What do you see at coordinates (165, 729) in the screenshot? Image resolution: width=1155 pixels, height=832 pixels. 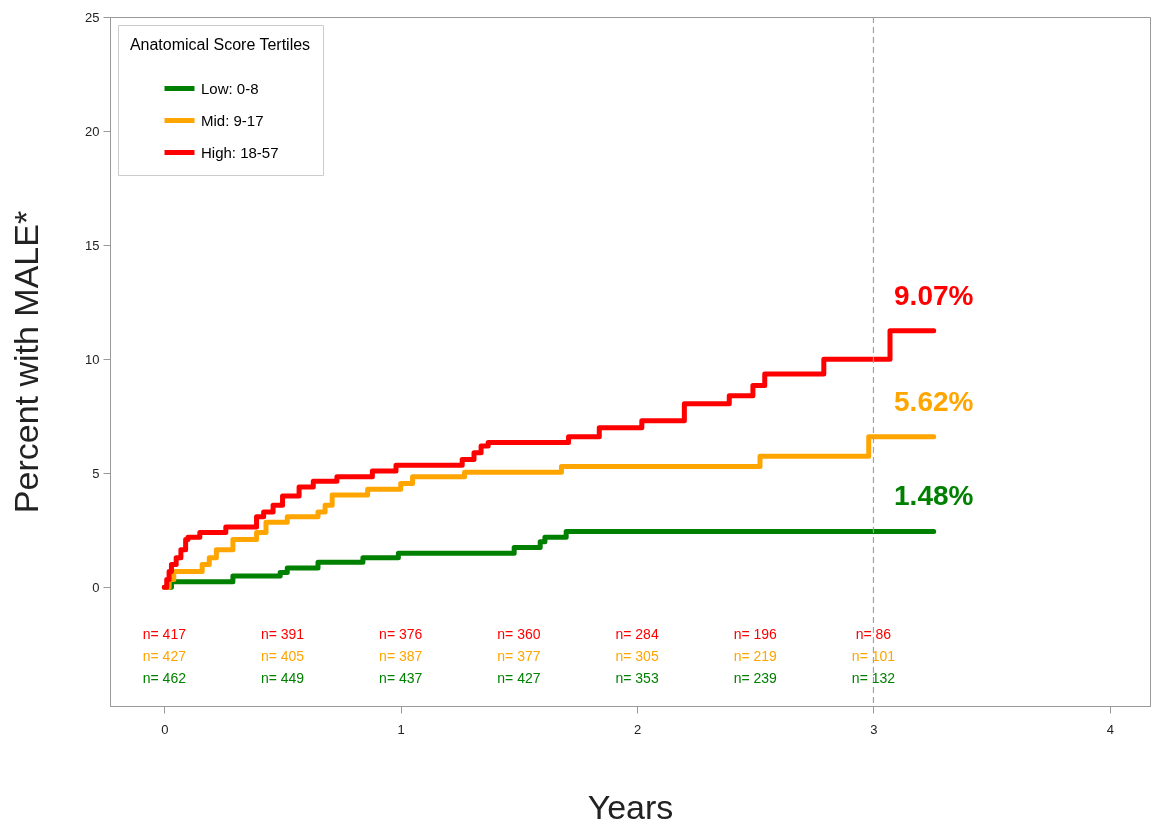 I see `x-tick-label: 0` at bounding box center [165, 729].